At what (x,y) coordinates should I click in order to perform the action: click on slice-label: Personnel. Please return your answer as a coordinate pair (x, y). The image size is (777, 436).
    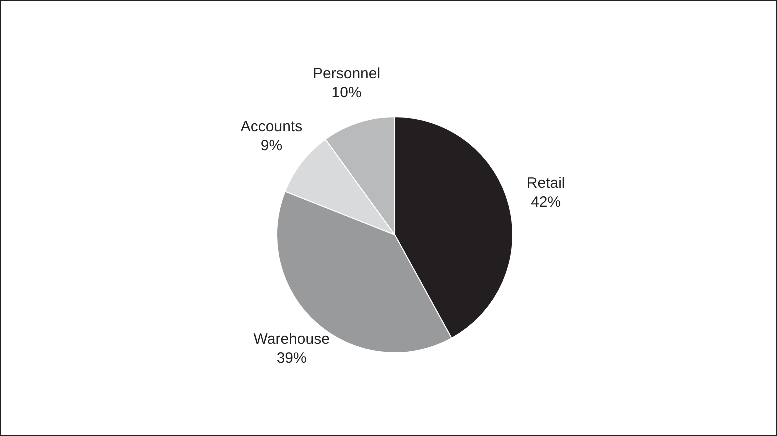
    Looking at the image, I should click on (347, 74).